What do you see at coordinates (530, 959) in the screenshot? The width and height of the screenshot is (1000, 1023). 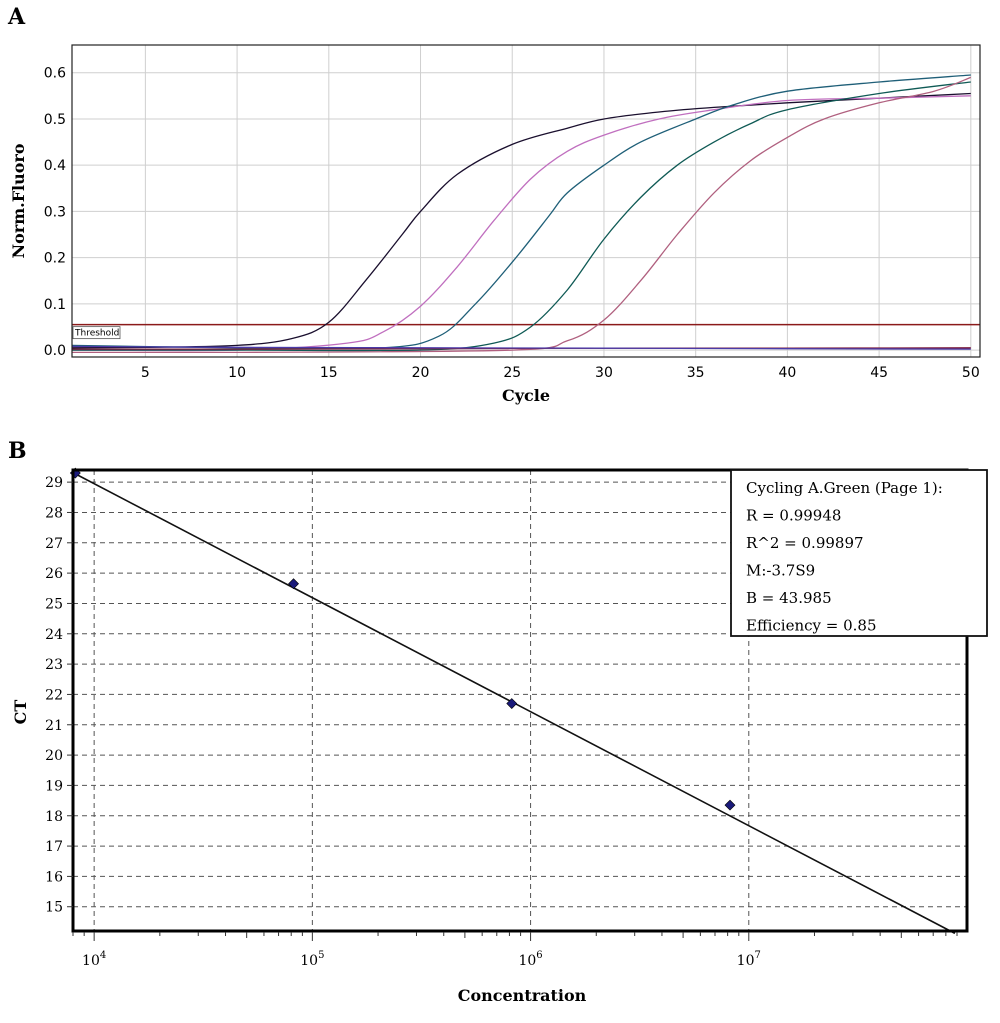 I see `x-tick-label-b: 10⁶` at bounding box center [530, 959].